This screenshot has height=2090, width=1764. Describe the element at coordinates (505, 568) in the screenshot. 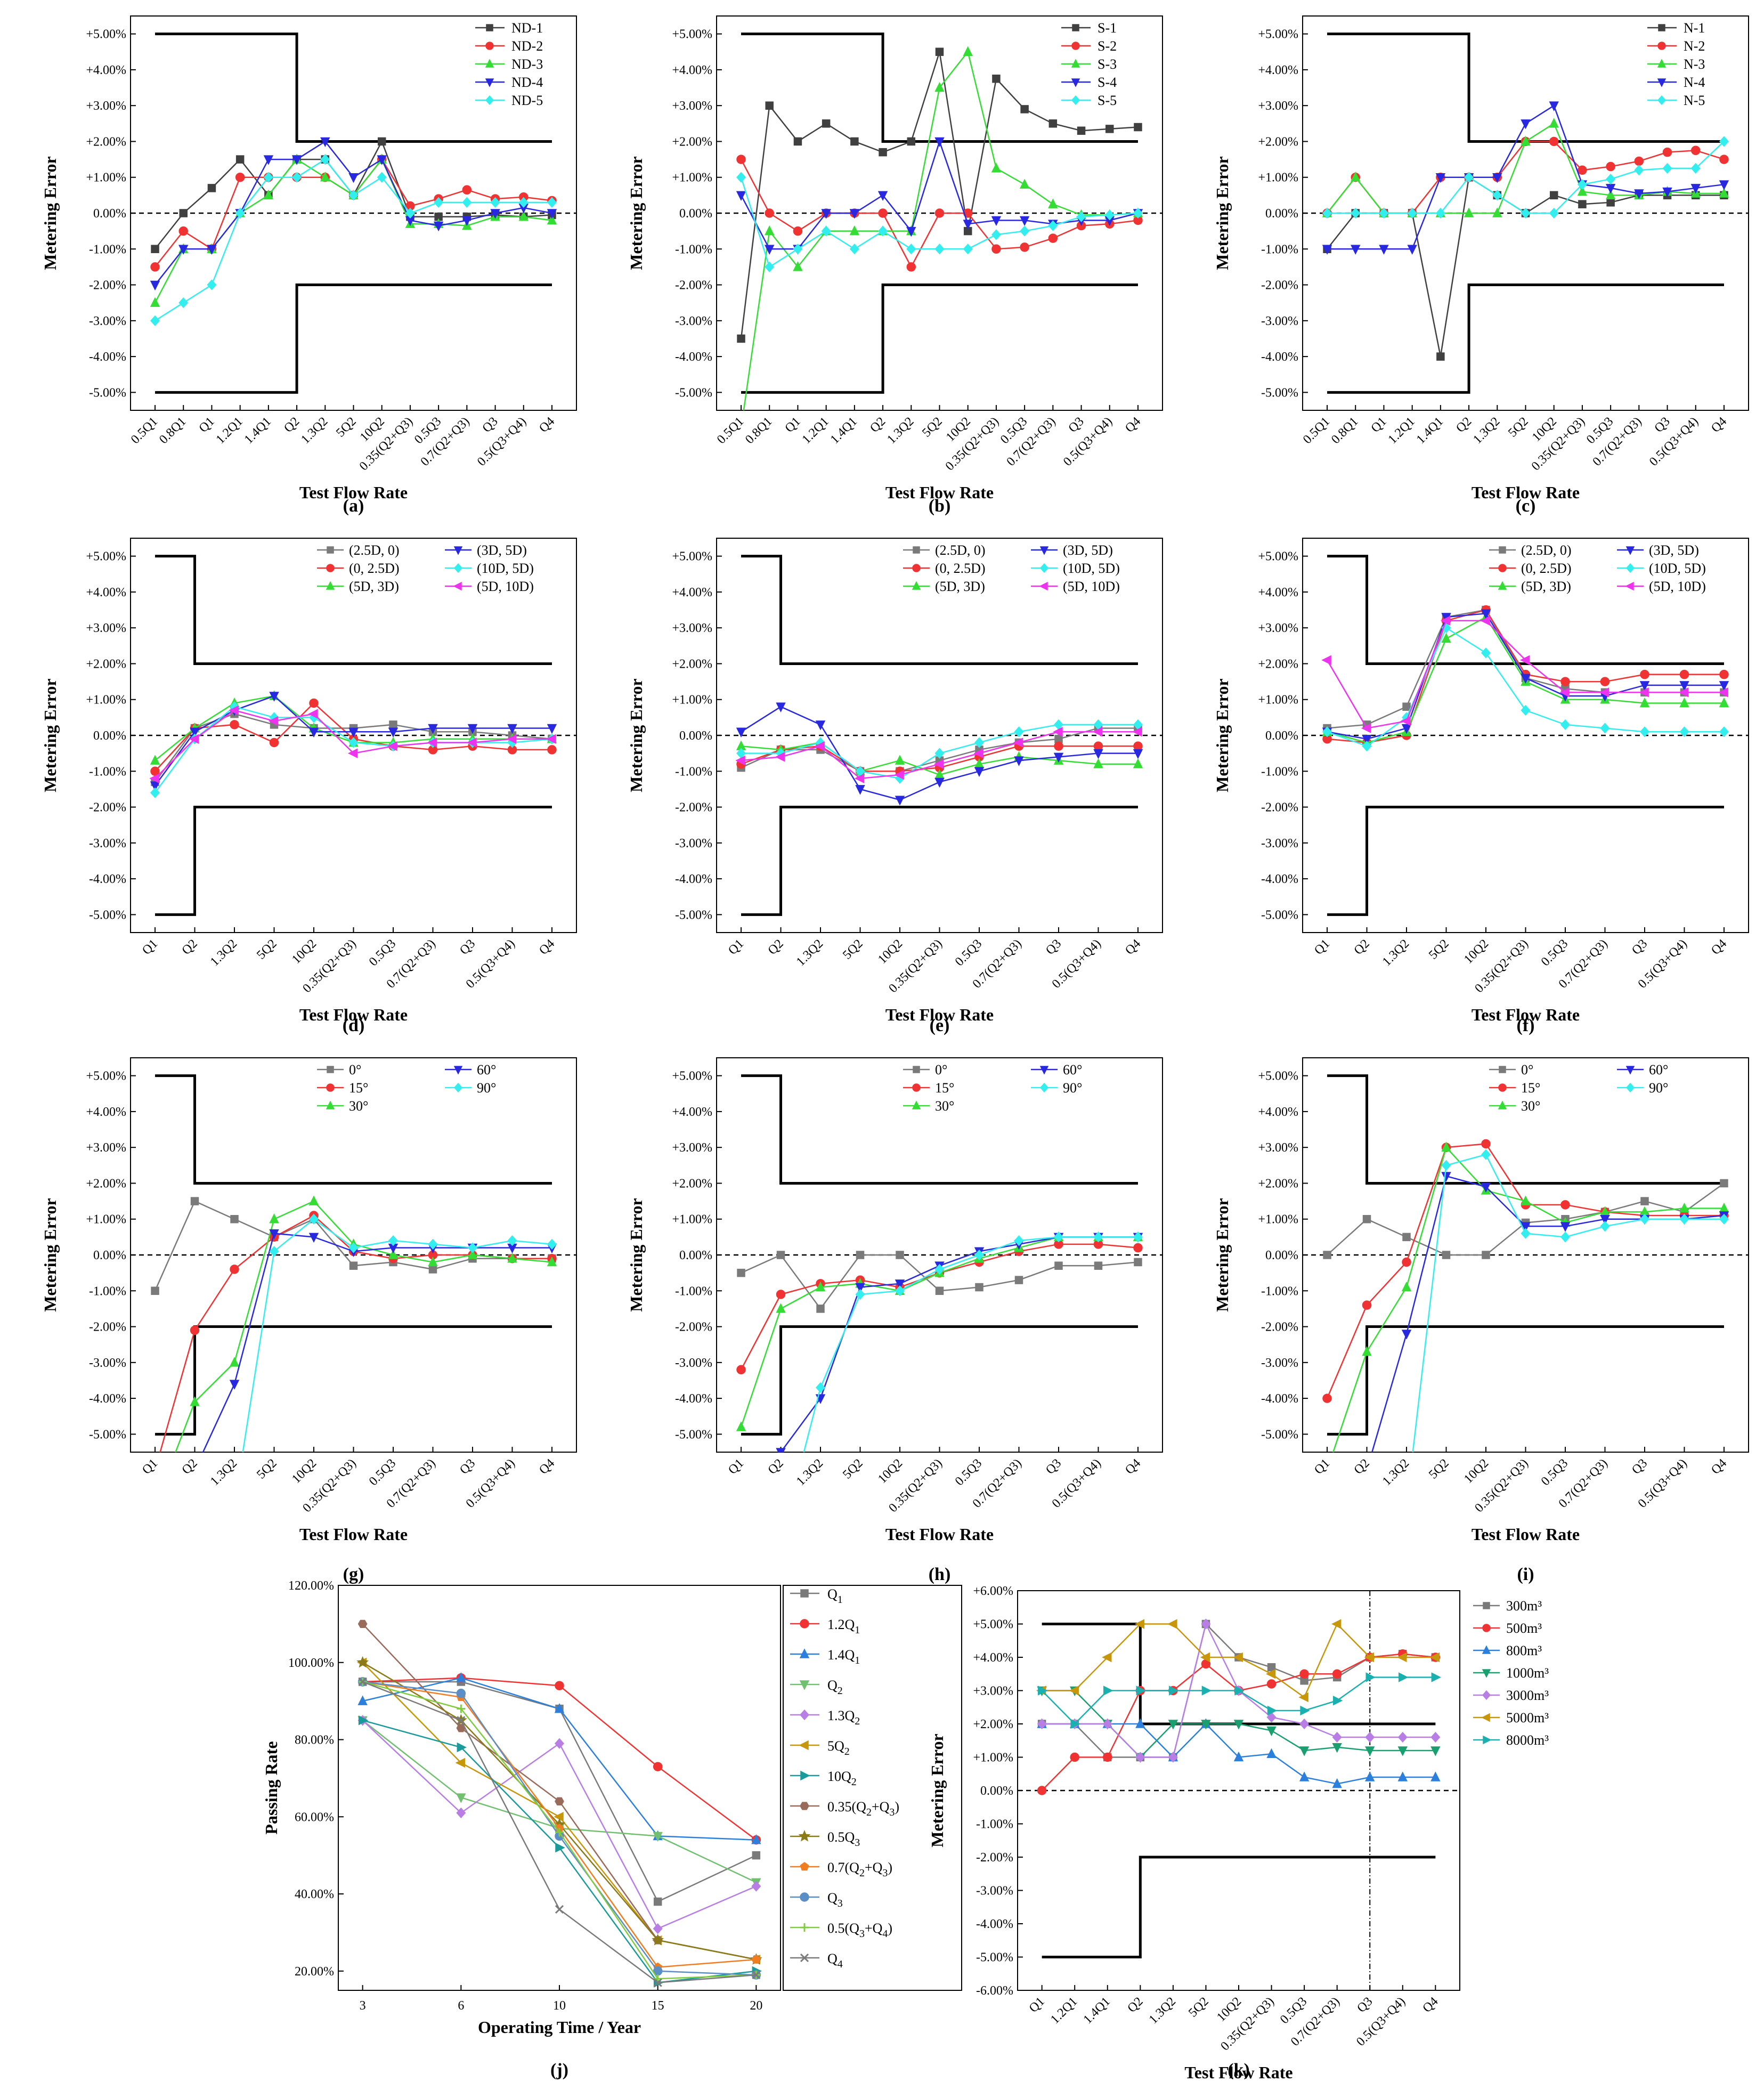

I see `legend-label: (10D, 5D)` at that location.